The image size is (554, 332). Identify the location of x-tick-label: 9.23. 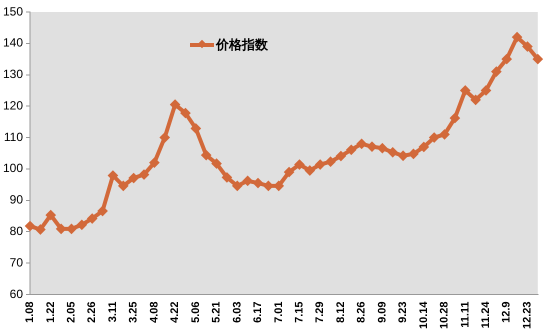
(403, 312).